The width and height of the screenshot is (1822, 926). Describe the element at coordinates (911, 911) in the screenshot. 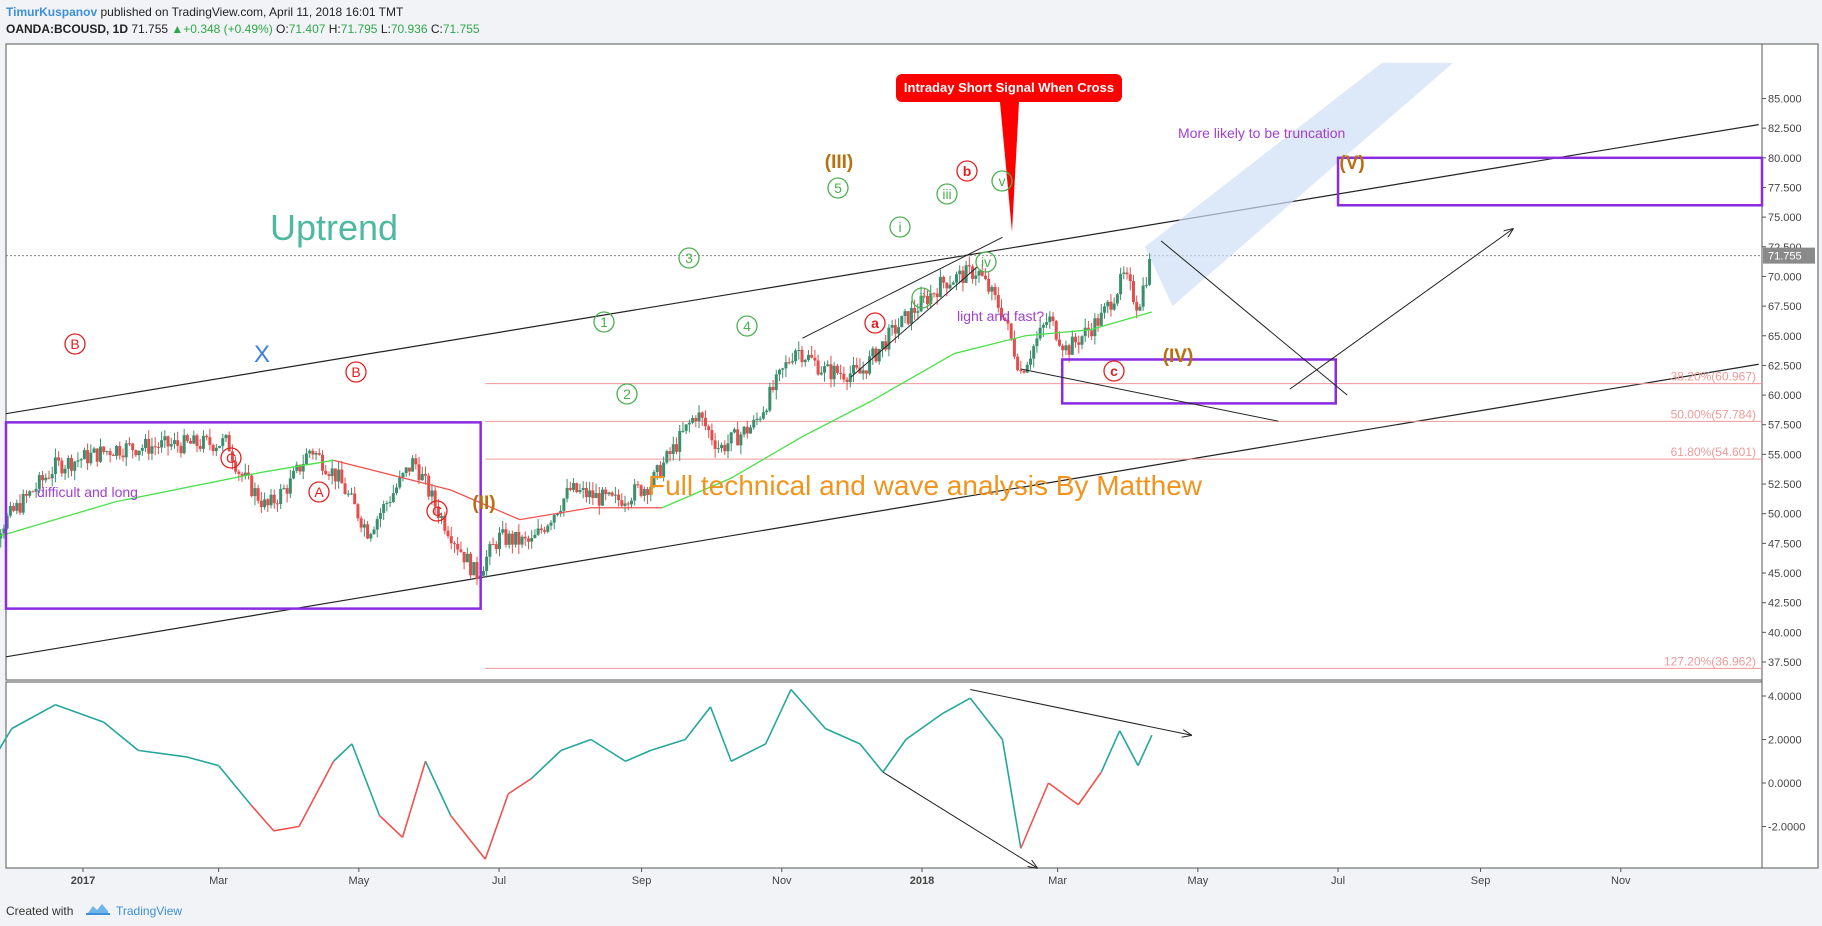

I see `footer: Created with TradingView` at that location.